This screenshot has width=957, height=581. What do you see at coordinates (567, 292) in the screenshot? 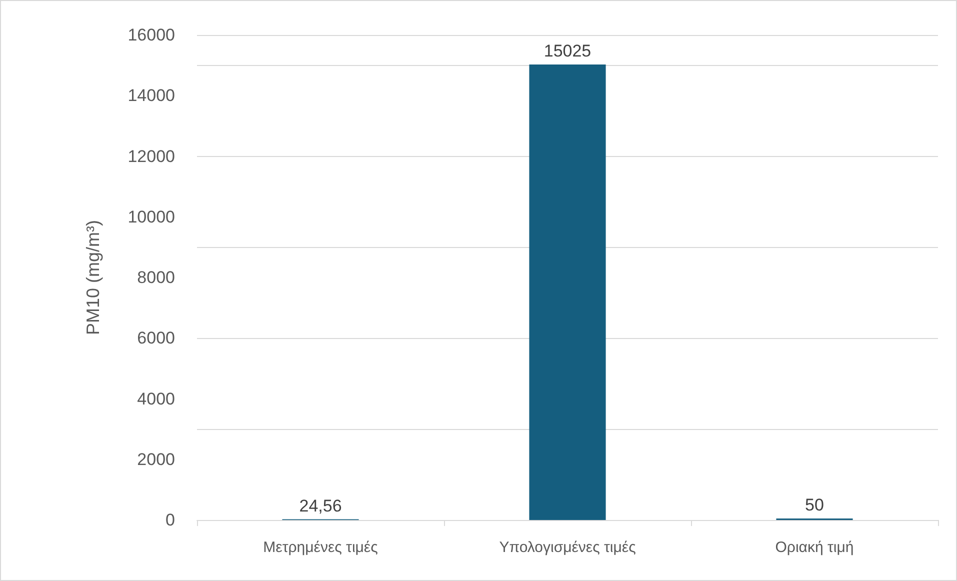
I see `bar` at bounding box center [567, 292].